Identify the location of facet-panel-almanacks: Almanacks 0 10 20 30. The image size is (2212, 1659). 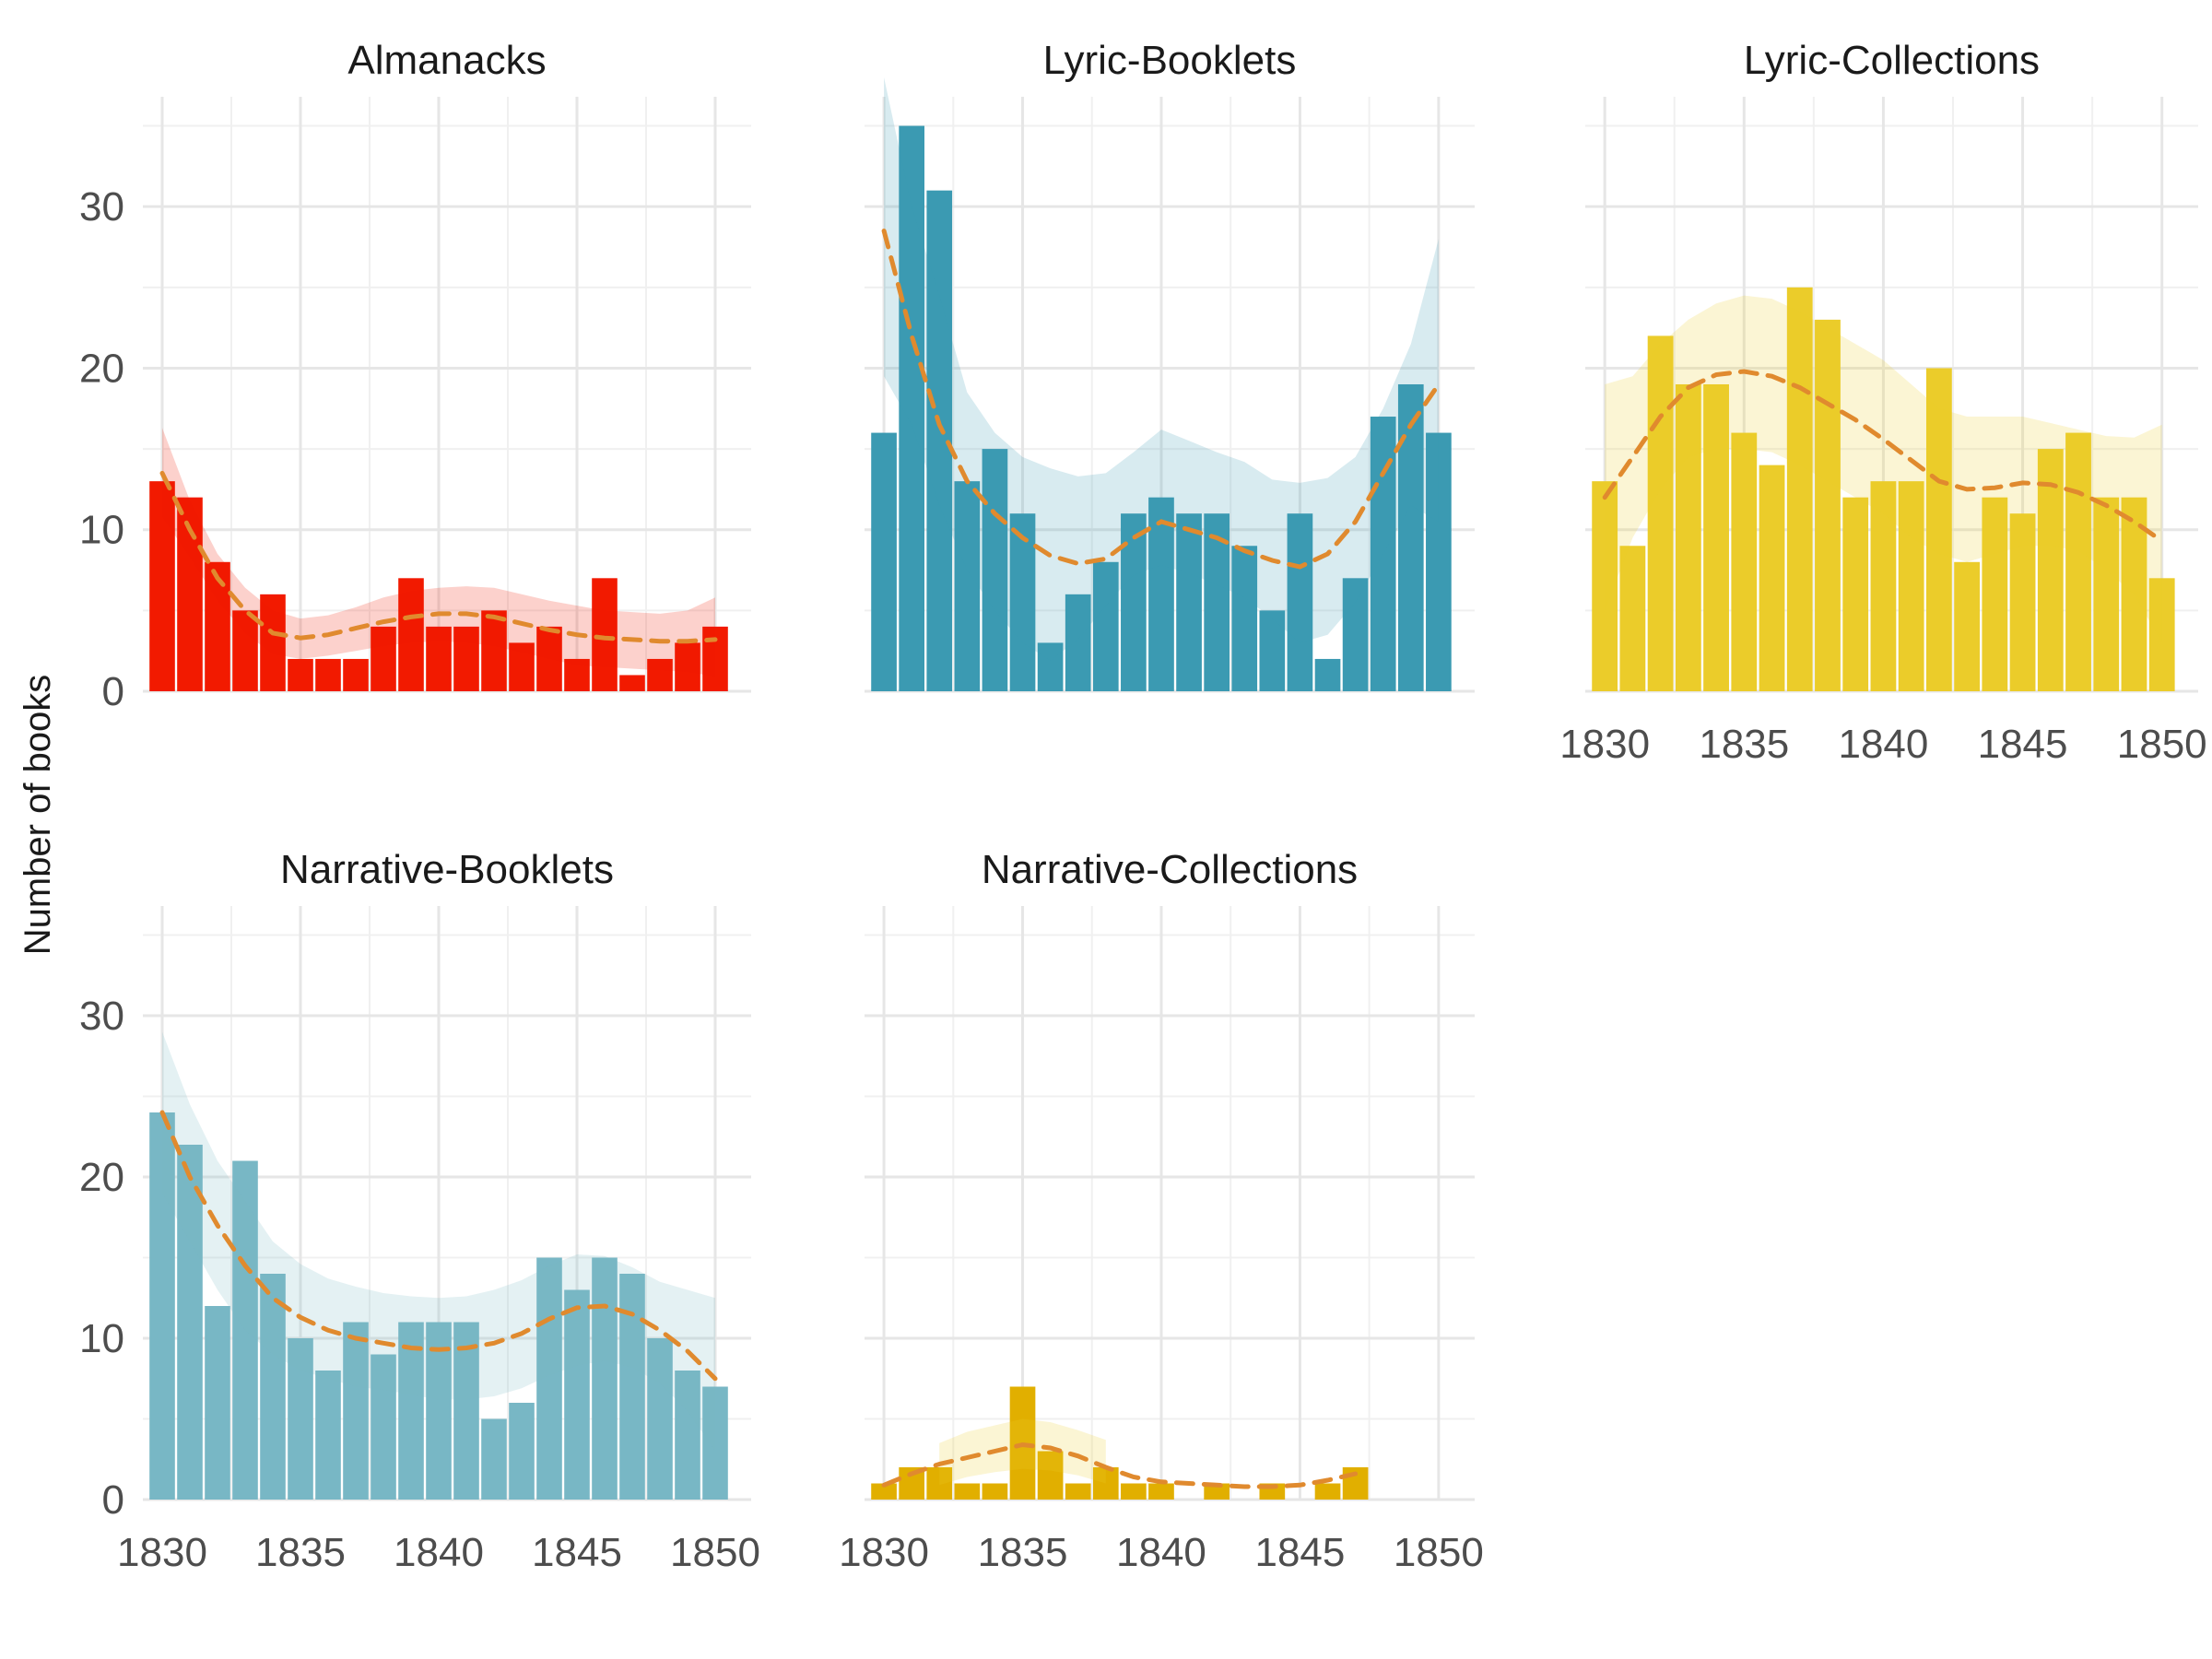
(415, 376).